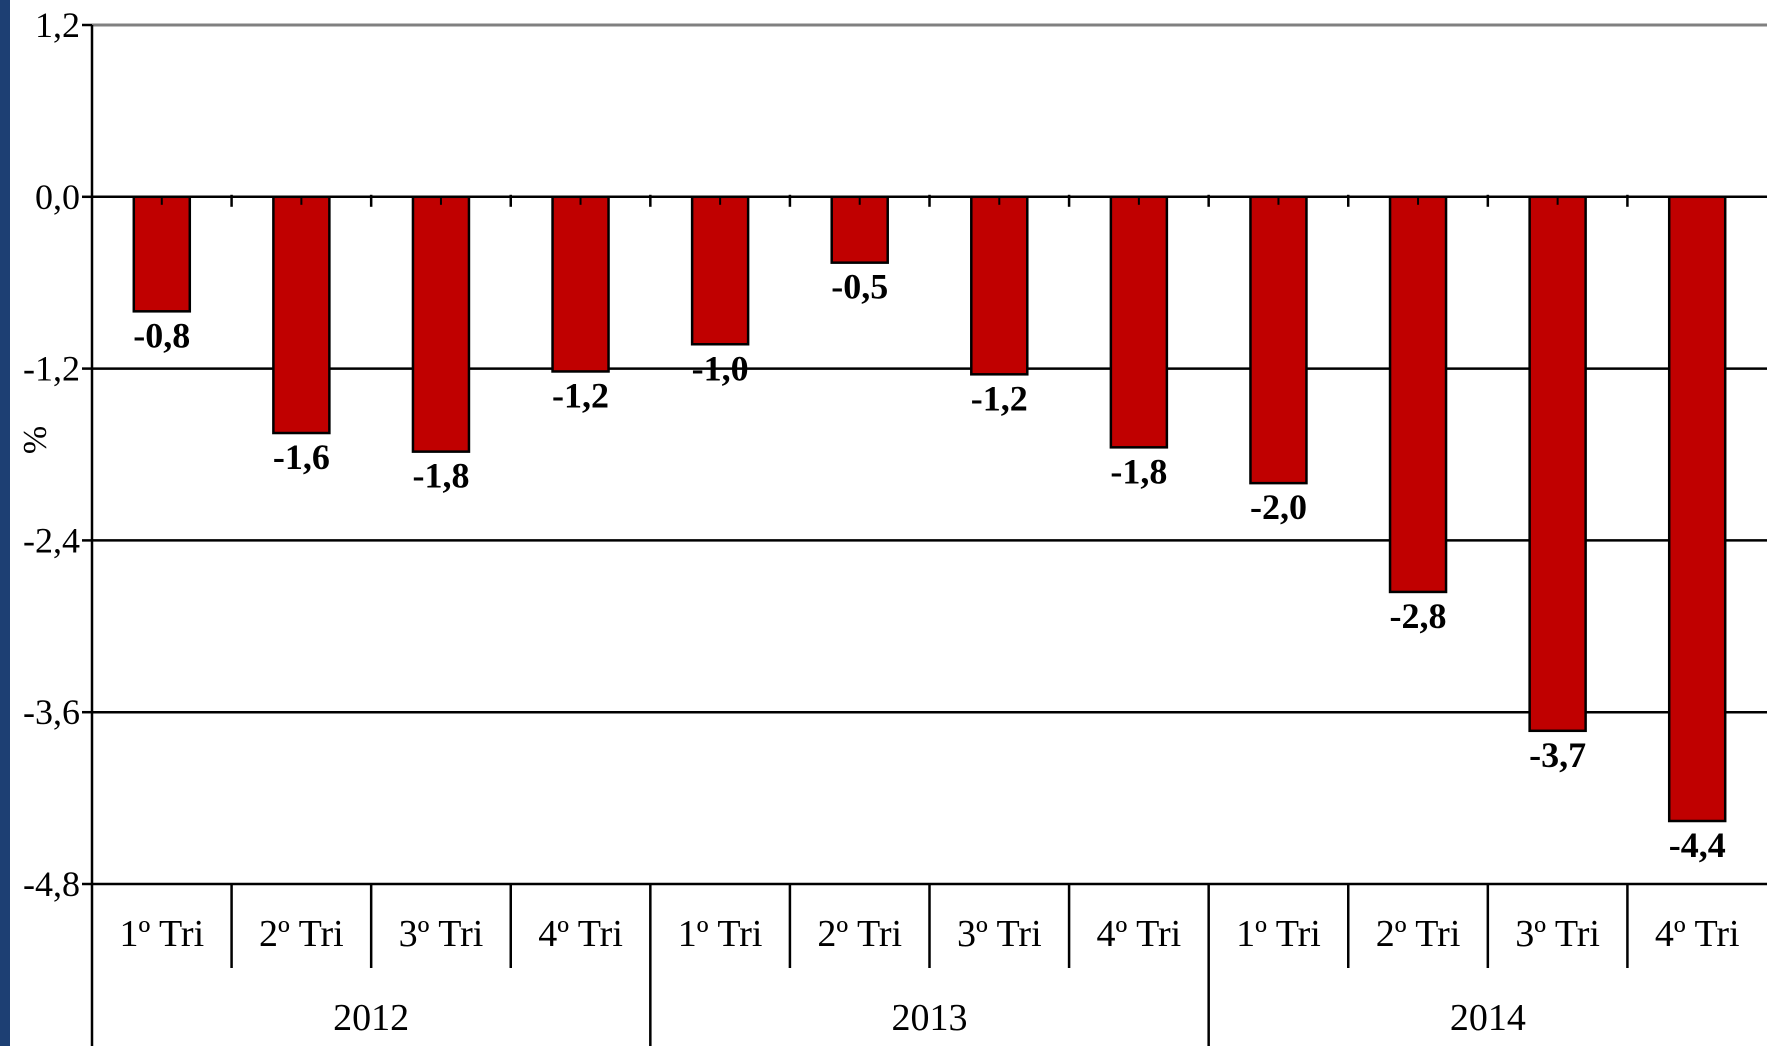  What do you see at coordinates (35, 440) in the screenshot?
I see `y-axis-title: %` at bounding box center [35, 440].